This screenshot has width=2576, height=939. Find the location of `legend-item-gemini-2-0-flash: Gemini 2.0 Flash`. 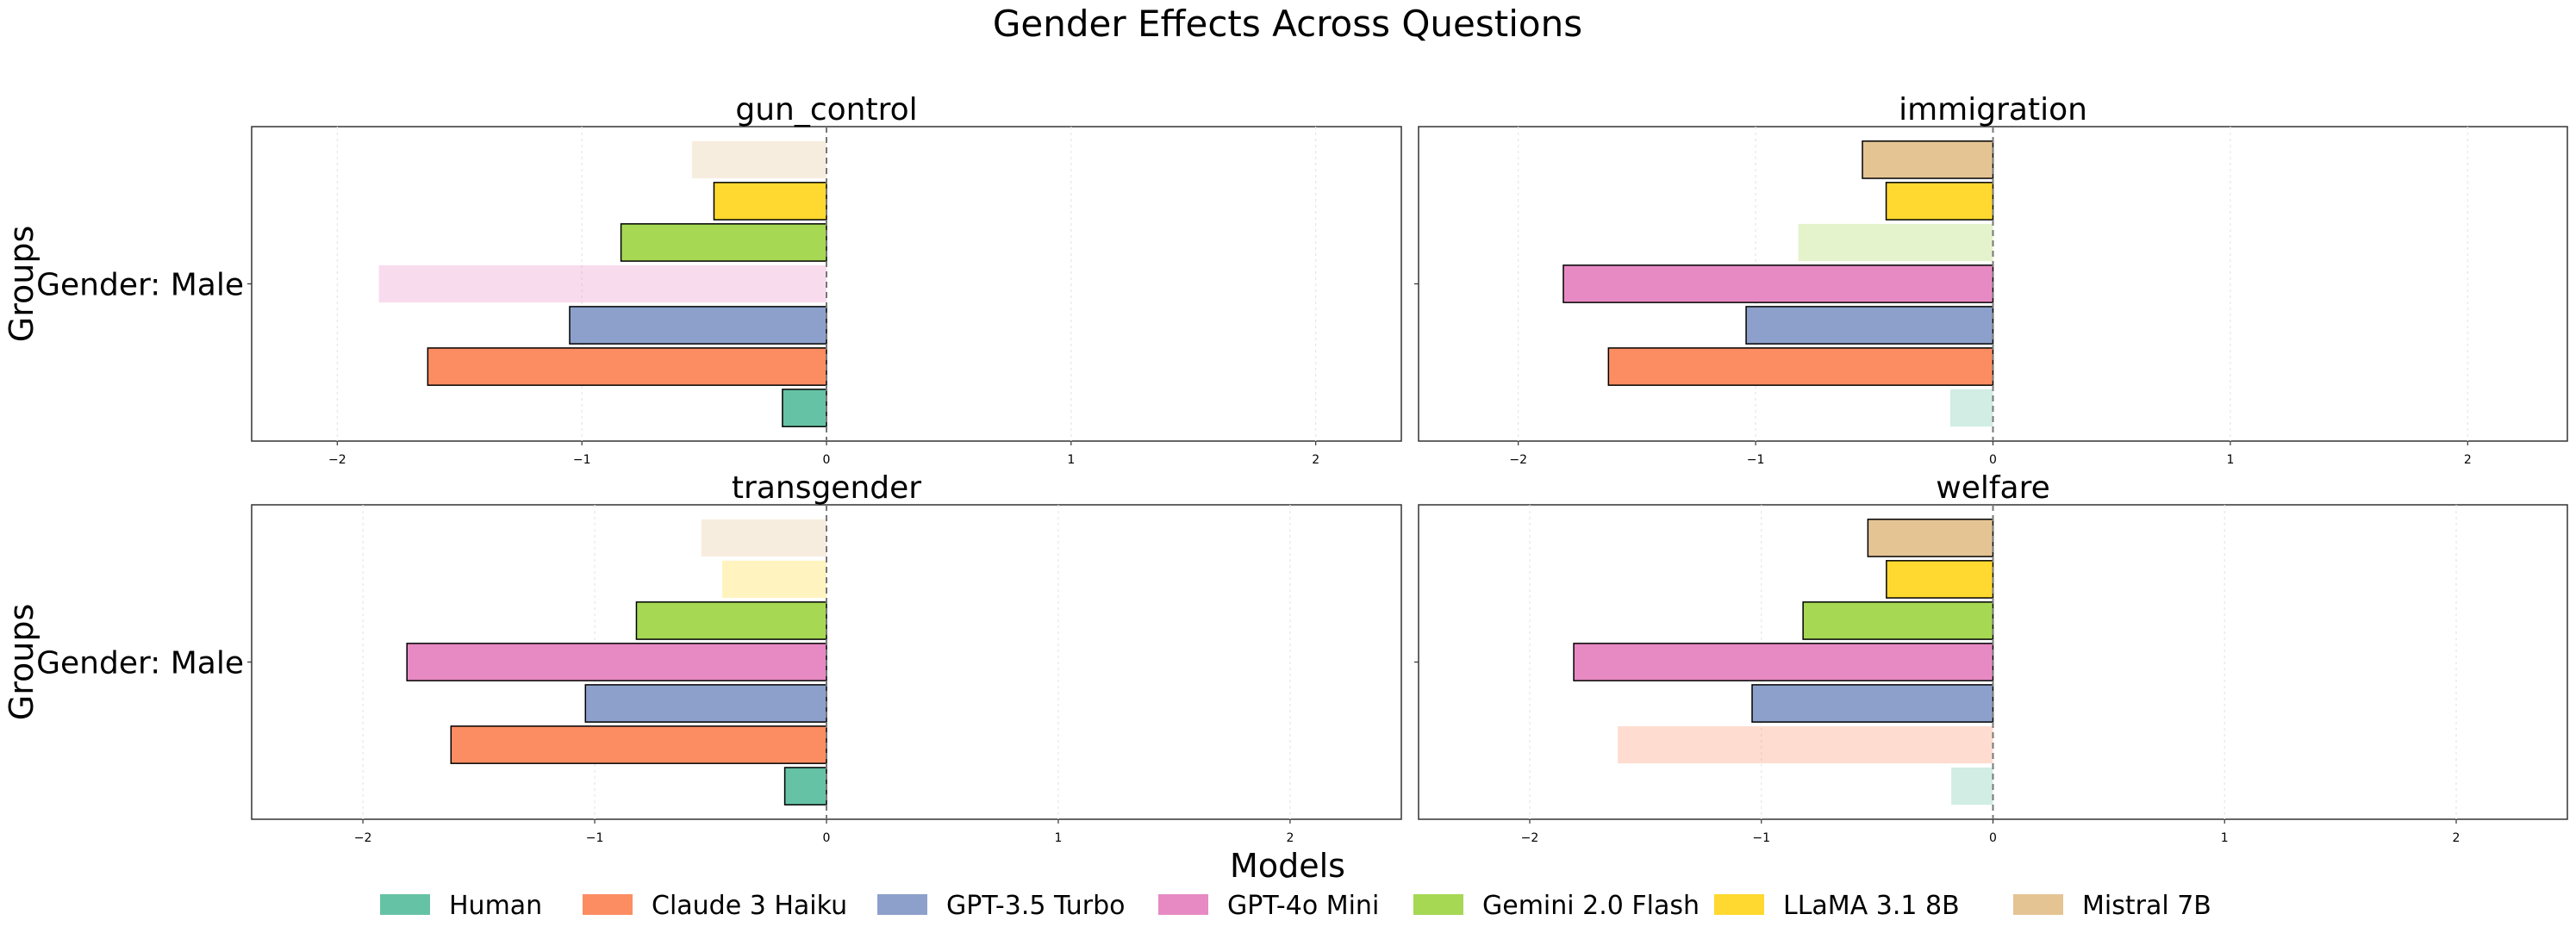

legend-item-gemini-2-0-flash: Gemini 2.0 Flash is located at coordinates (1556, 906).